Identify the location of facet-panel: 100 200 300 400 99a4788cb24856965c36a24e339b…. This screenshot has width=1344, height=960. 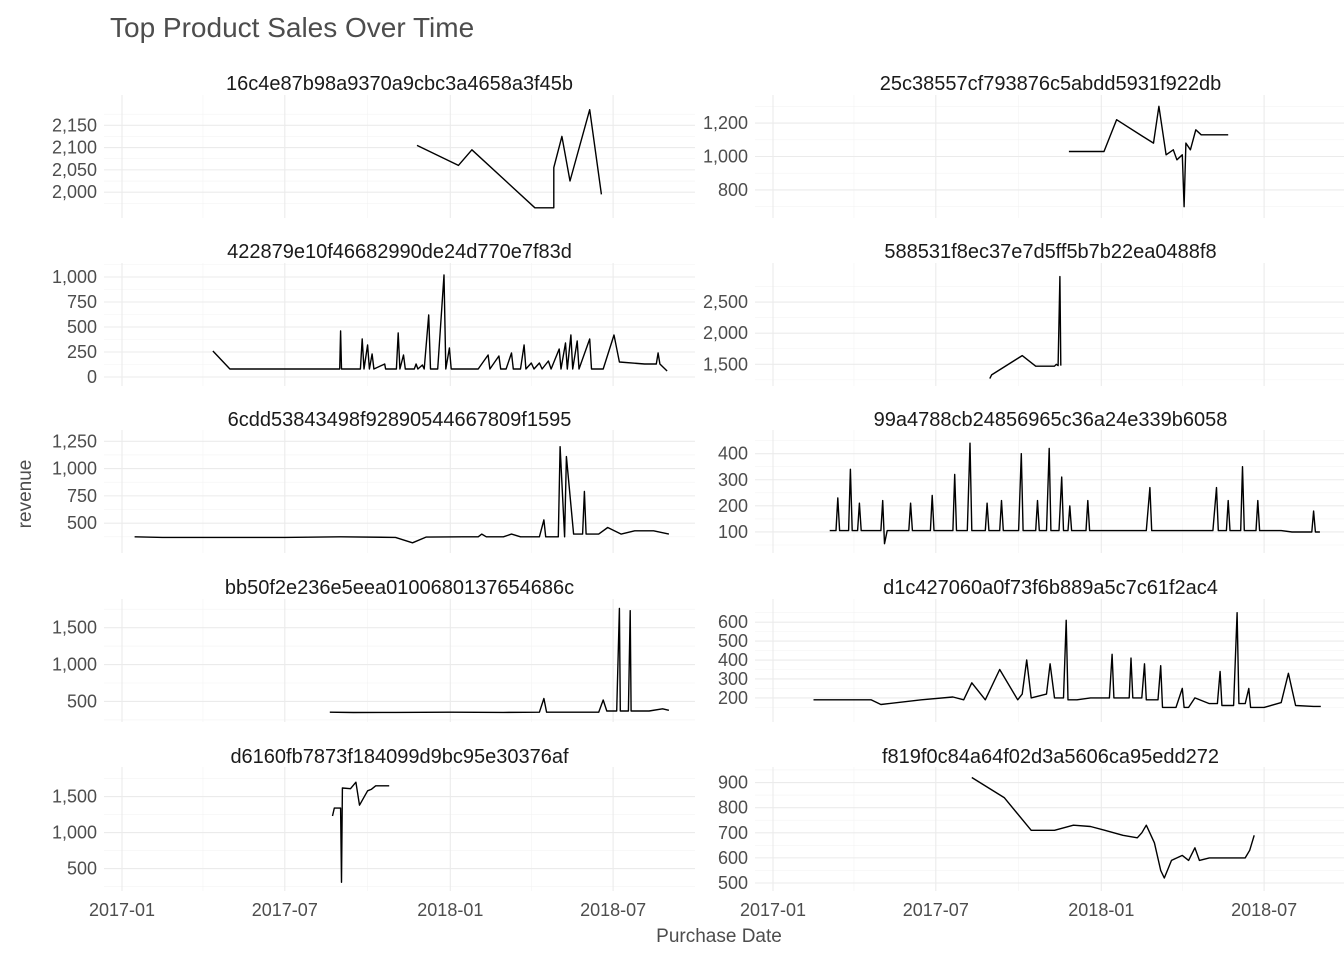
(1031, 481).